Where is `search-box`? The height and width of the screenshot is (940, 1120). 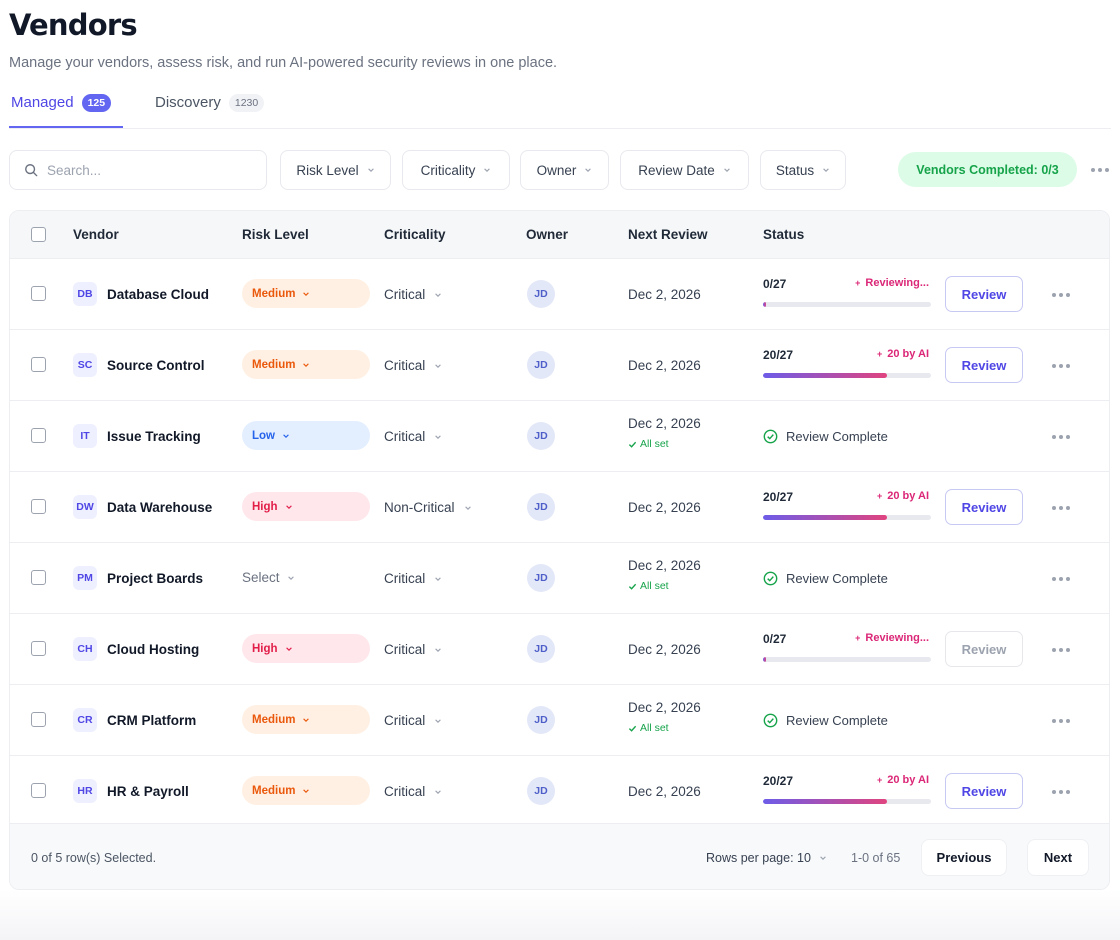 search-box is located at coordinates (138, 170).